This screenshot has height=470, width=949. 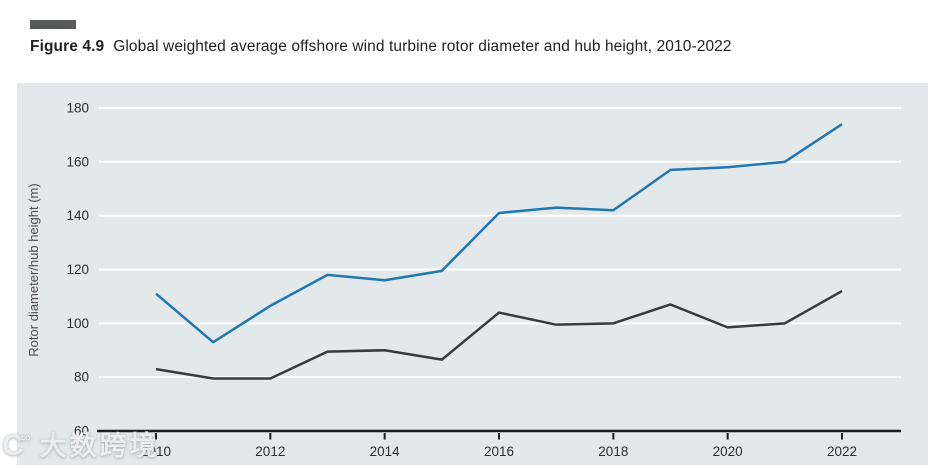 What do you see at coordinates (81, 377) in the screenshot?
I see `y-tick-label: 80` at bounding box center [81, 377].